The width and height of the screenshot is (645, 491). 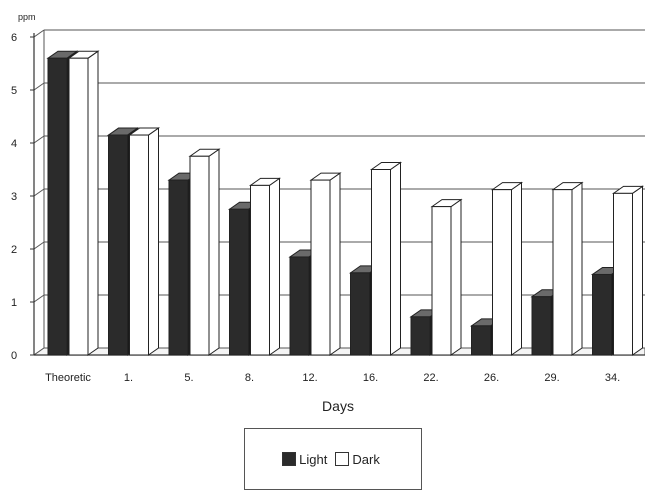 What do you see at coordinates (128, 378) in the screenshot?
I see `x-tick-label: 1.` at bounding box center [128, 378].